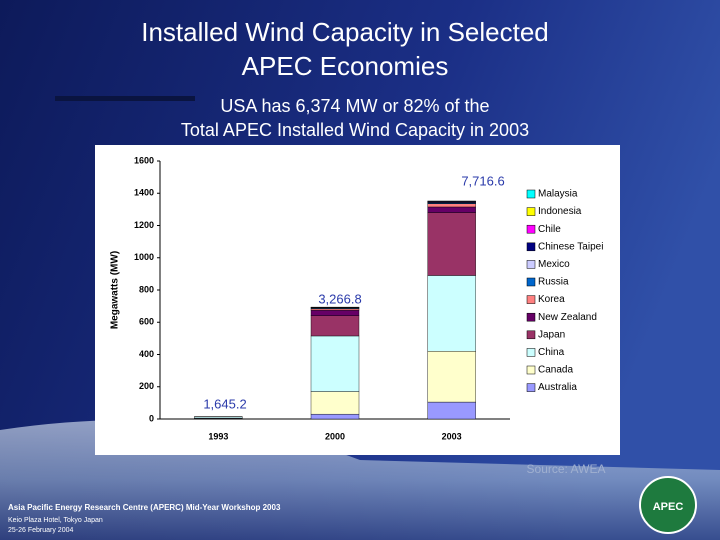 This screenshot has height=540, width=720. Describe the element at coordinates (125, 98) in the screenshot. I see `decor-bar` at that location.